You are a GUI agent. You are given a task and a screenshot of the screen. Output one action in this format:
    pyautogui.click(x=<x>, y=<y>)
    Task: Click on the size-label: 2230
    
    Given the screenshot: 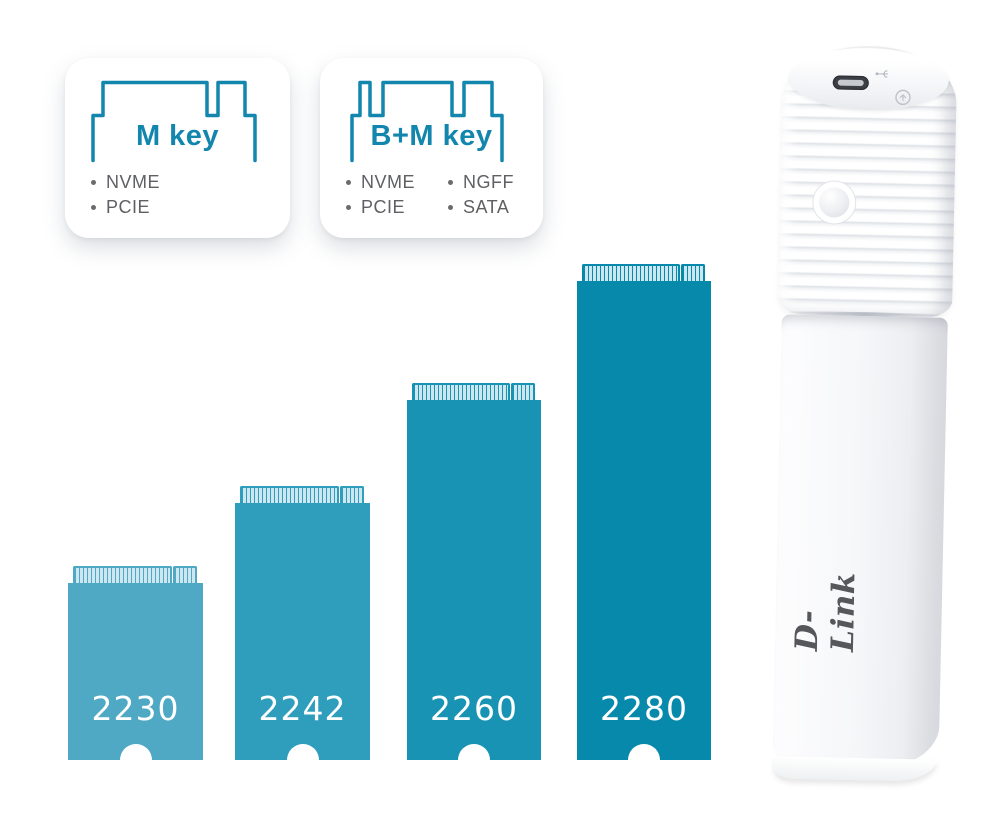 What is the action you would take?
    pyautogui.click(x=135, y=708)
    